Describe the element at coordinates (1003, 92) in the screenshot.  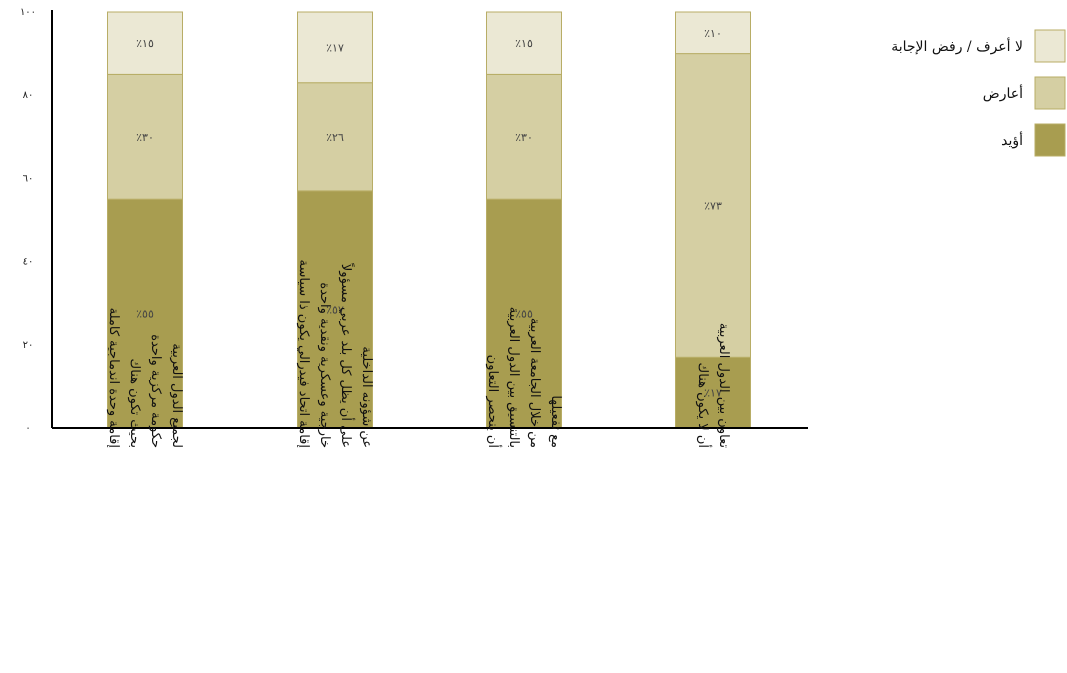
I see `legend-label: أعارض` at that location.